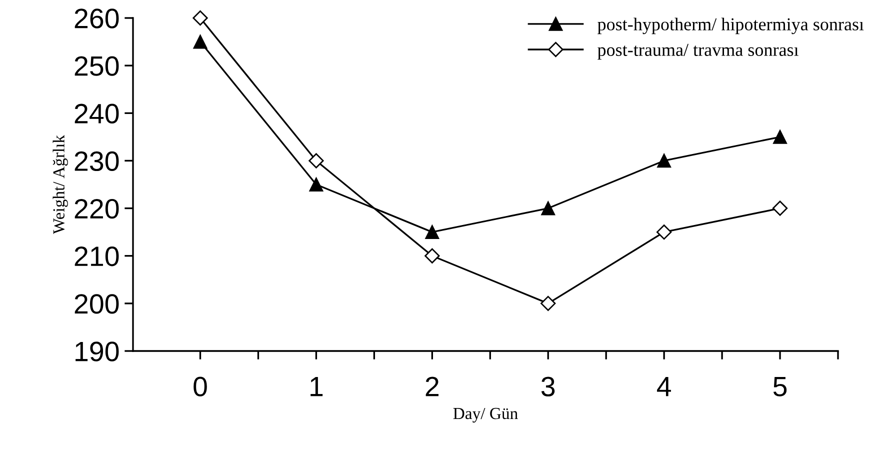 The height and width of the screenshot is (457, 873). Describe the element at coordinates (96, 66) in the screenshot. I see `y-tick-label: 250` at that location.